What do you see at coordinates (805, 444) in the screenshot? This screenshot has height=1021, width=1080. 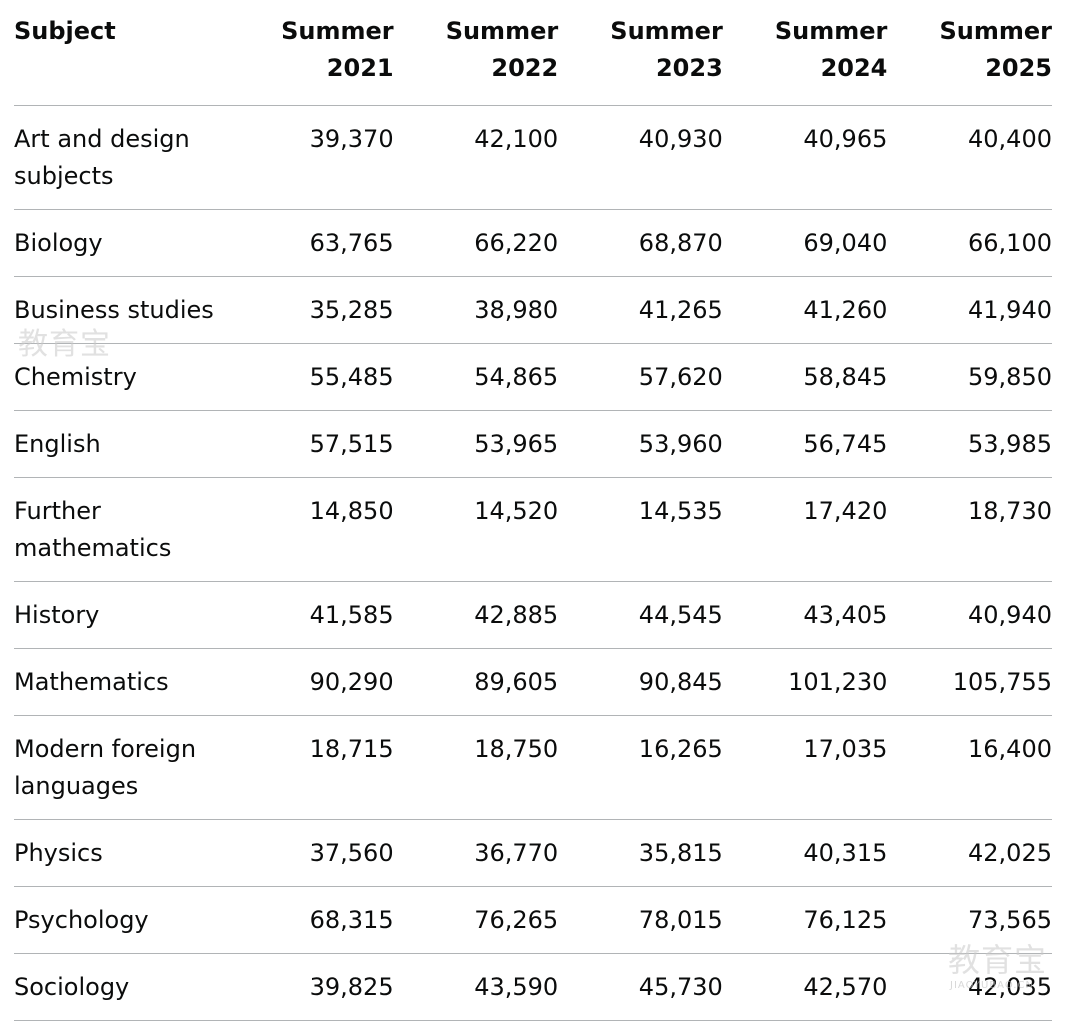 I see `value-cell: 56,745` at bounding box center [805, 444].